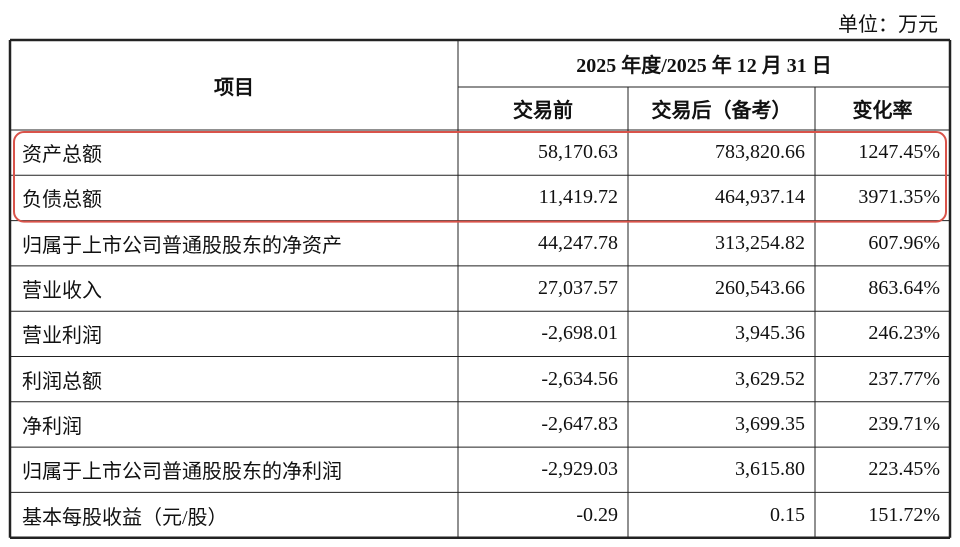  What do you see at coordinates (182, 245) in the screenshot?
I see `row-label: 归属于上市公司普通股股东的净资产` at bounding box center [182, 245].